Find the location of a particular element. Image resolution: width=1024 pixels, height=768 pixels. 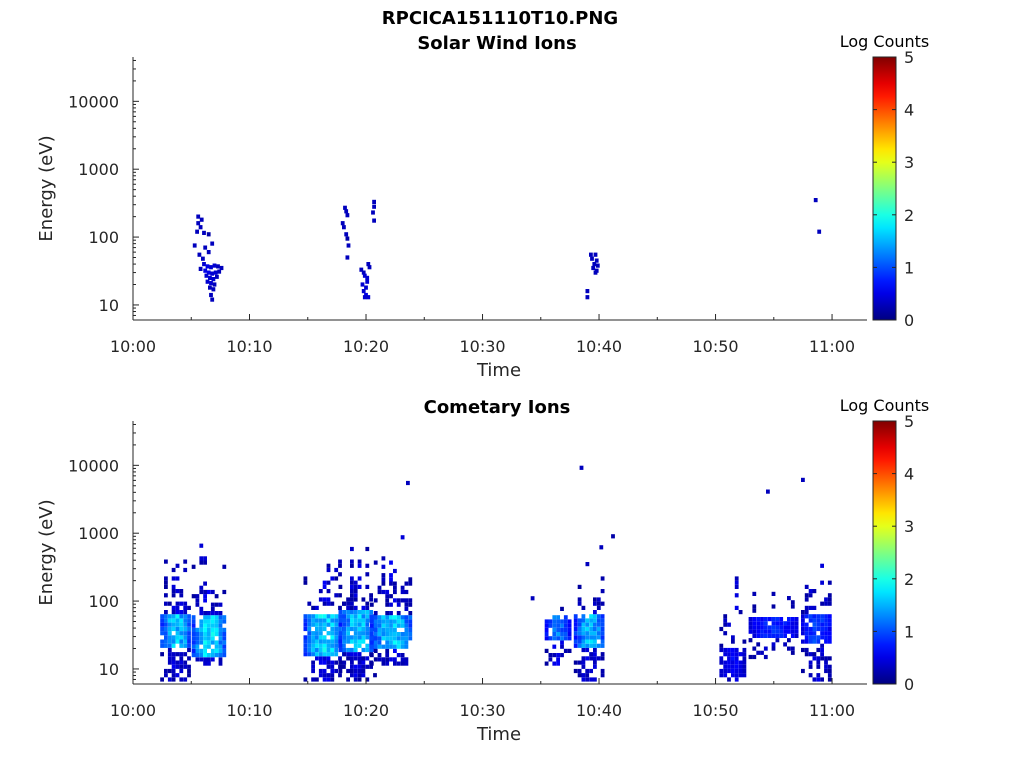

x-tick-label: 10:00 is located at coordinates (133, 710).